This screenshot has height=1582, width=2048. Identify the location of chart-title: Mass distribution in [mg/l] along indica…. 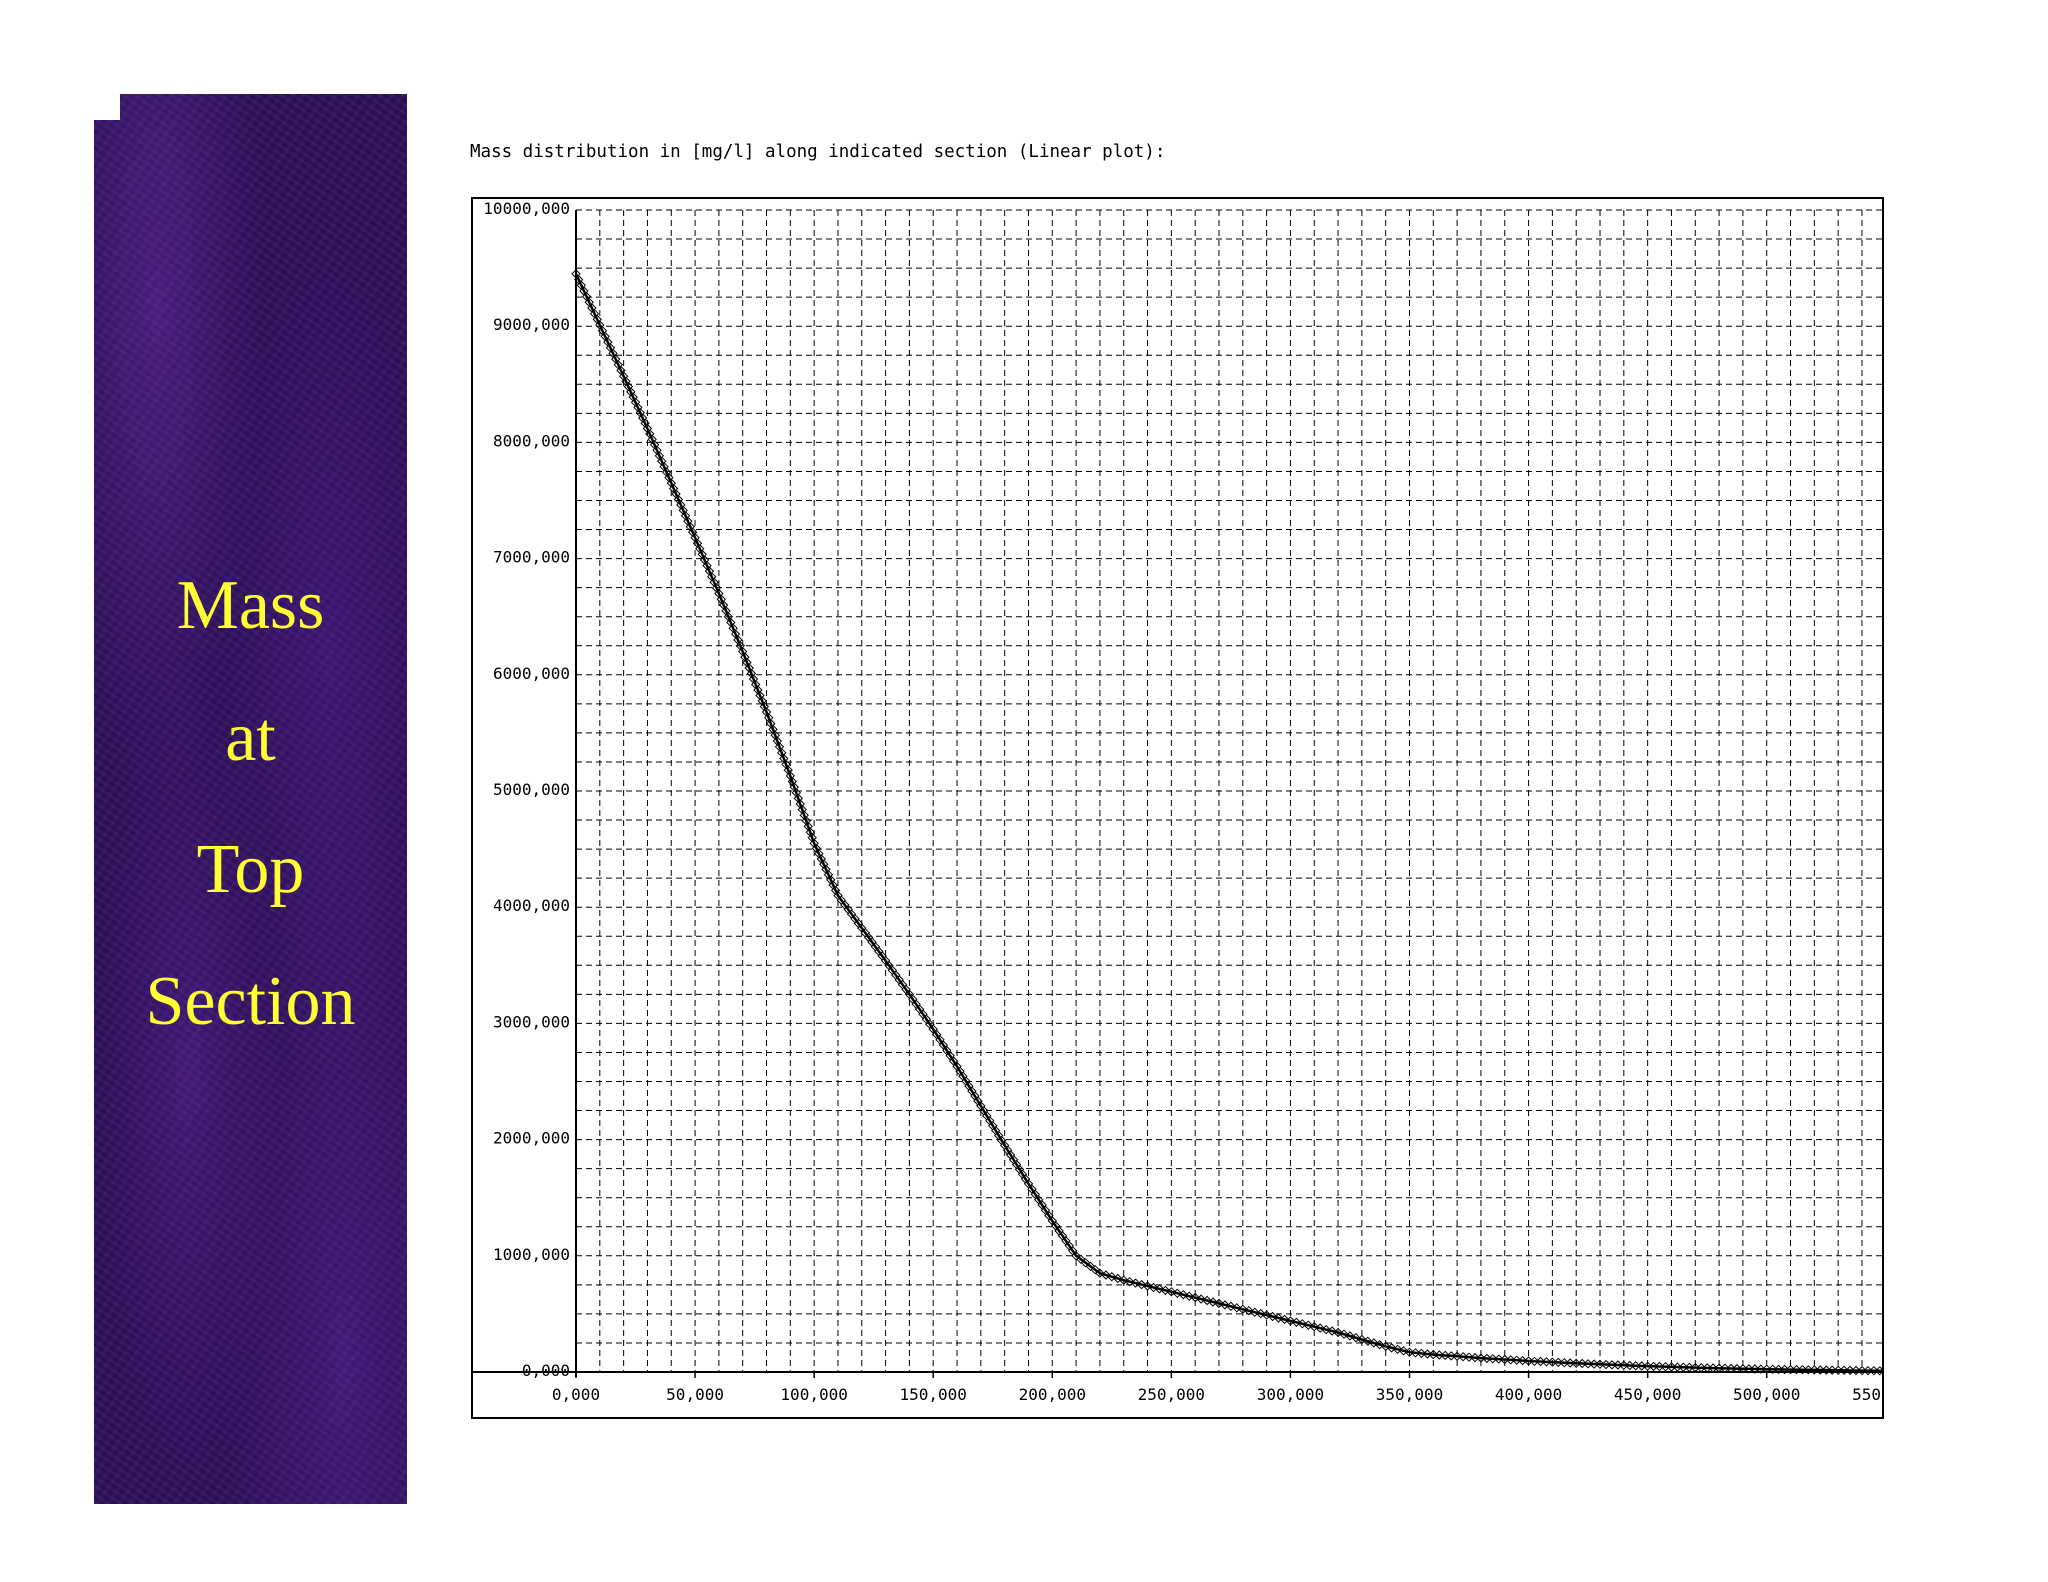
(818, 152).